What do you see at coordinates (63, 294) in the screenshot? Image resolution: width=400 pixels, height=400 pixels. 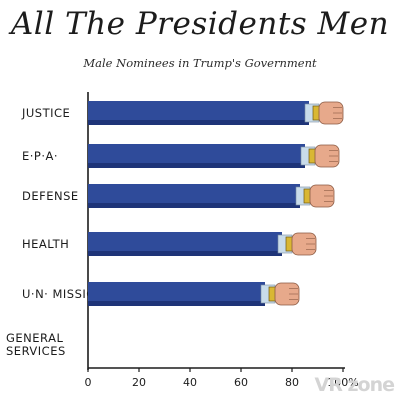 I see `category-label: U·N· MISSION` at bounding box center [63, 294].